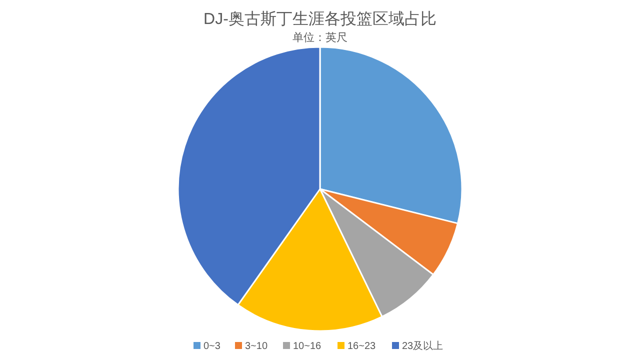 The width and height of the screenshot is (640, 360). What do you see at coordinates (362, 346) in the screenshot?
I see `legend-label: 16~23` at bounding box center [362, 346].